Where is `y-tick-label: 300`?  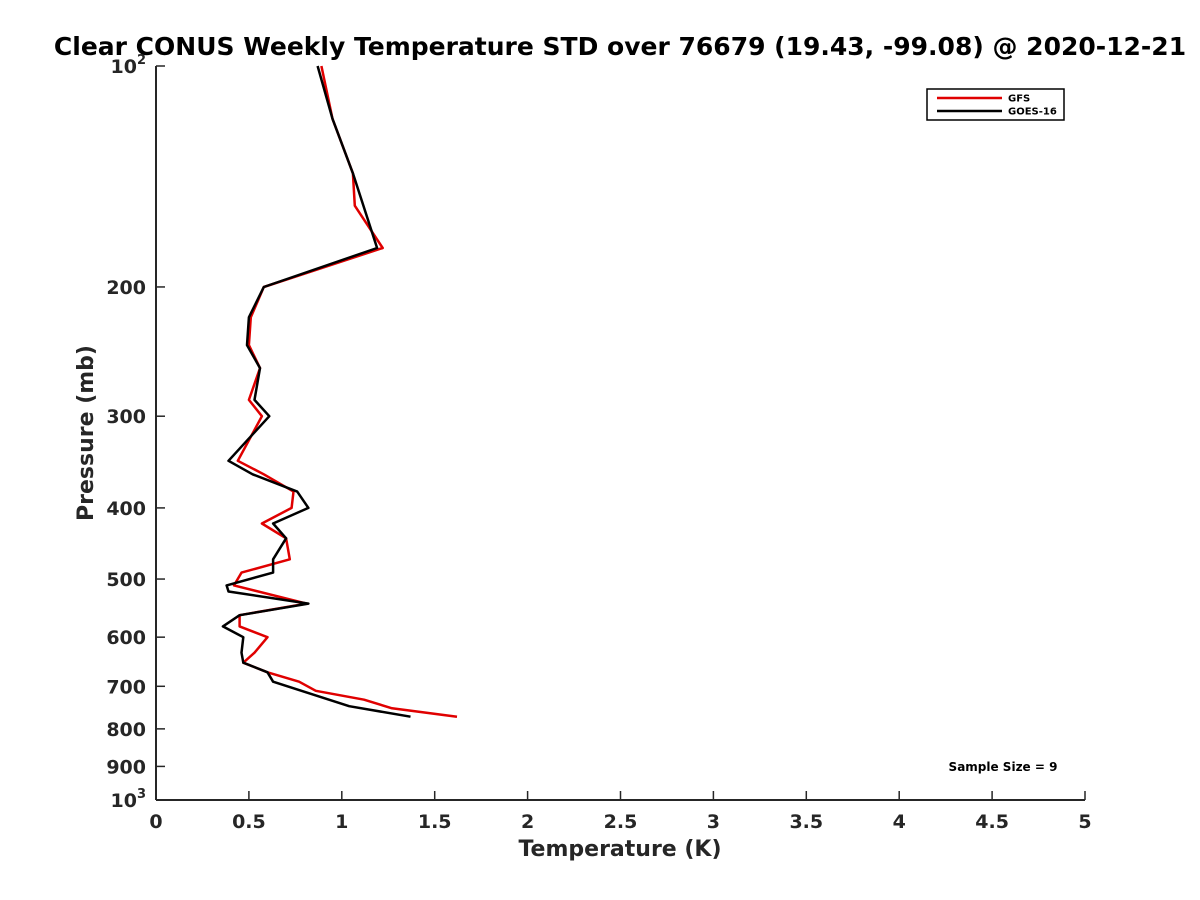 y-tick-label: 300 is located at coordinates (126, 417).